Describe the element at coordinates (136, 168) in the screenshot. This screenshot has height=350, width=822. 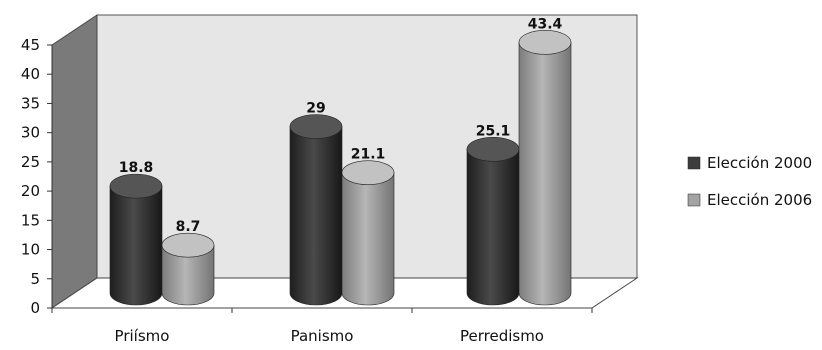
I see `data-label: 18.8` at that location.